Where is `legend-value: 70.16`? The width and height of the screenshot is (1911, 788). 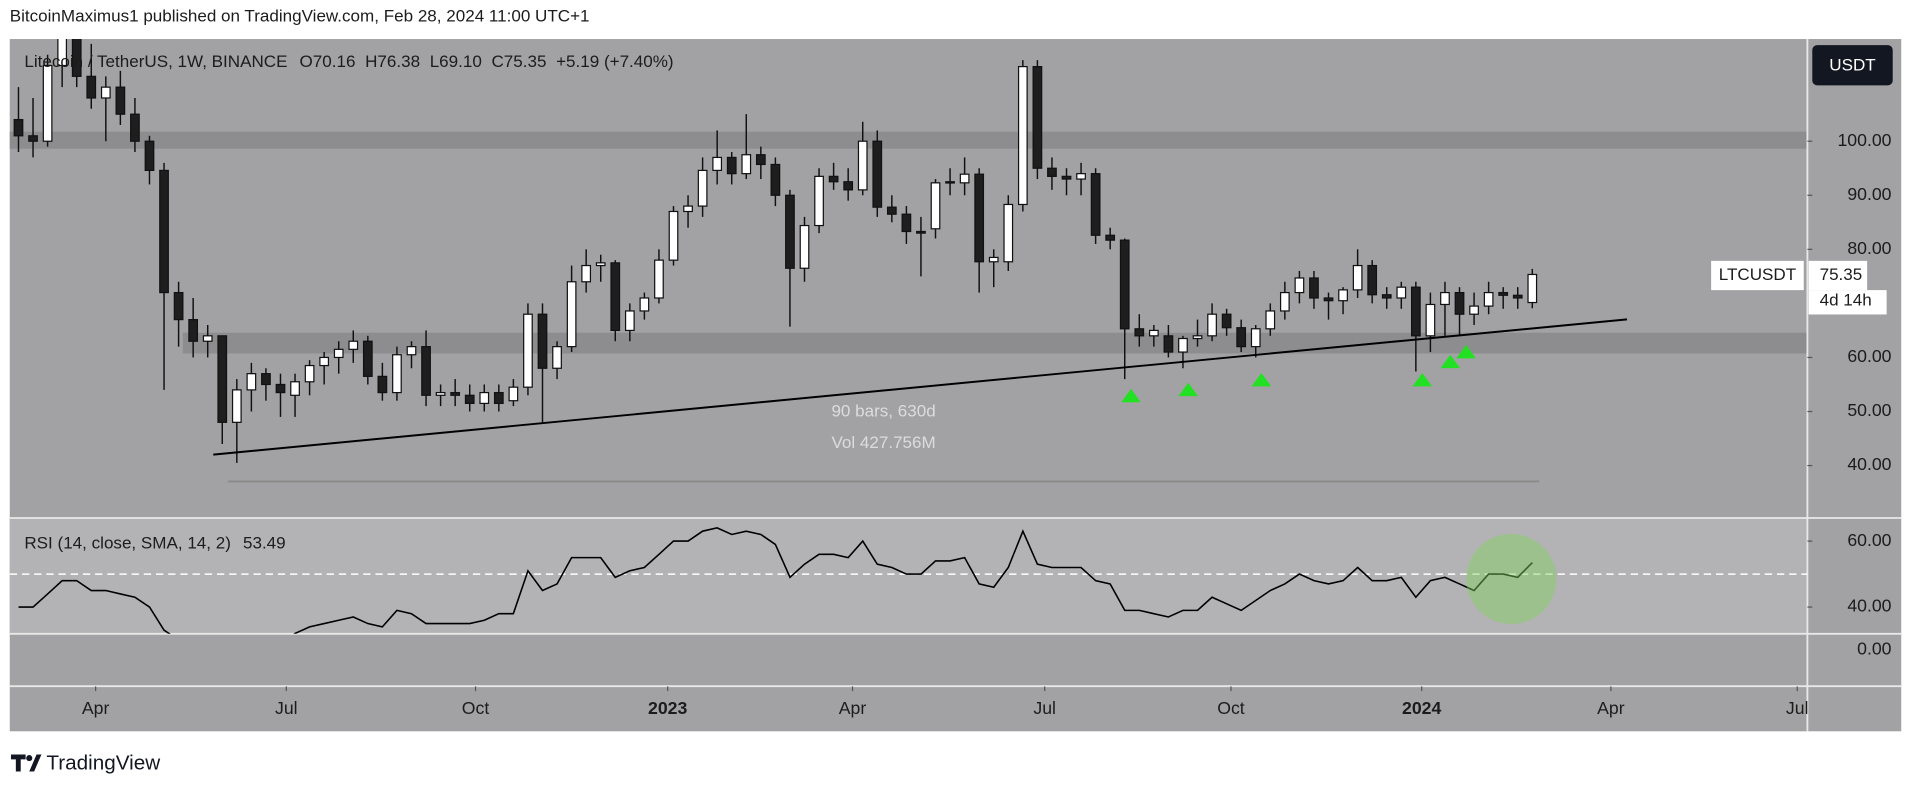
legend-value: 70.16 is located at coordinates (334, 61).